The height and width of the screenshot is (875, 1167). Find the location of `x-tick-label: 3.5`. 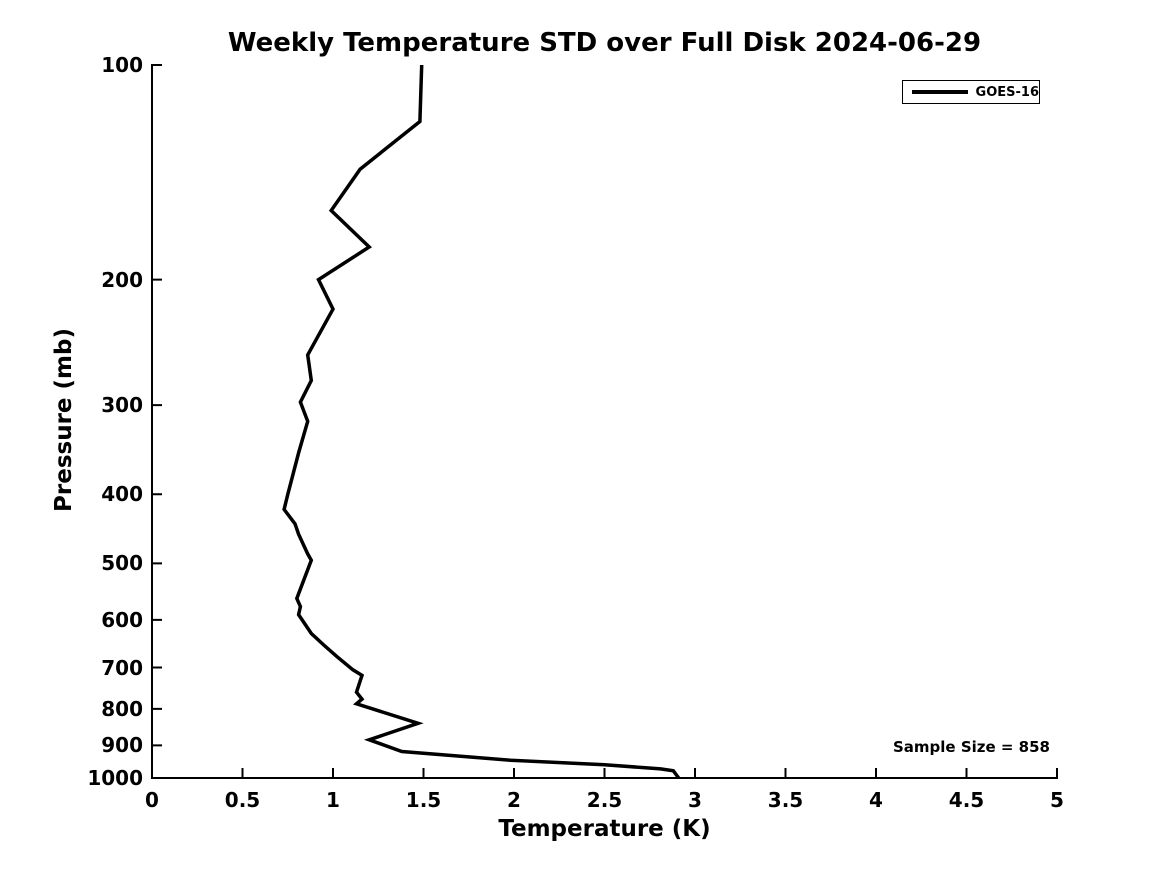

x-tick-label: 3.5 is located at coordinates (785, 800).